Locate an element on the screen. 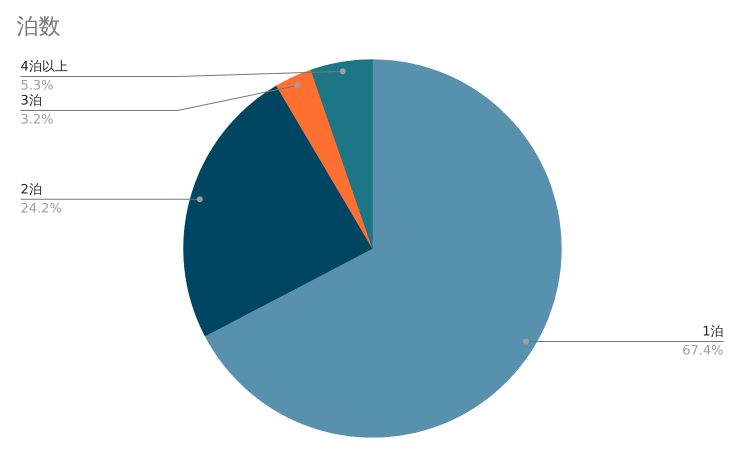 This screenshot has width=747, height=454. data-label: 24.2% is located at coordinates (41, 208).